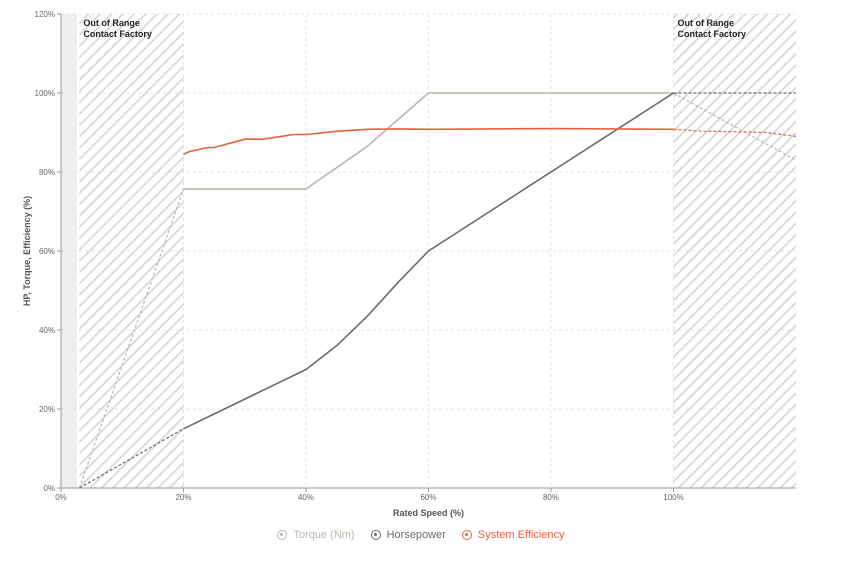 This screenshot has width=842, height=562. I want to click on system-efficiency-line, so click(428, 141).